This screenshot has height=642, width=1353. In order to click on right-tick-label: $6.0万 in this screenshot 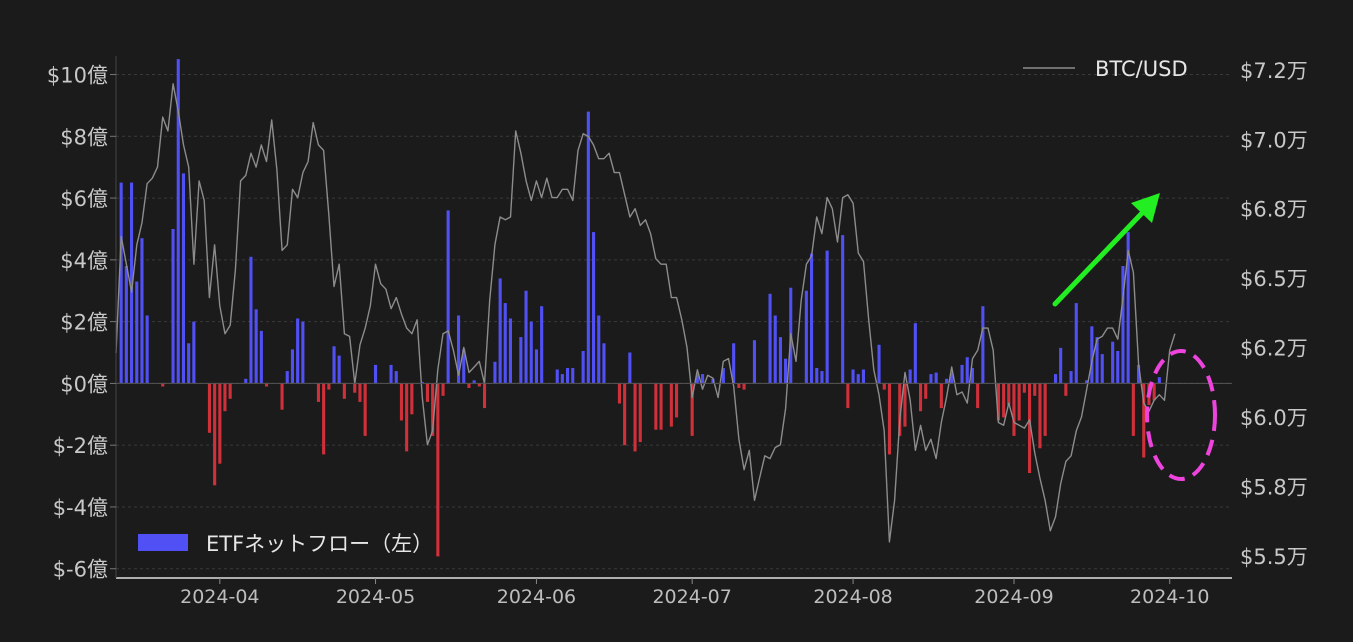, I will do `click(1274, 418)`.